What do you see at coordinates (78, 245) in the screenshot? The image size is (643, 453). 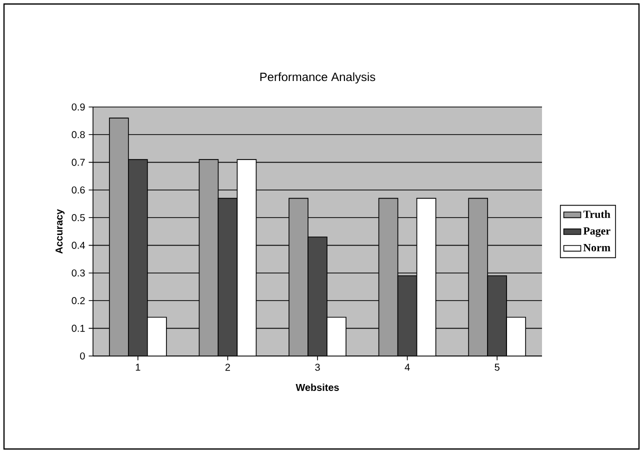 I see `y-tick-label: 0.4` at bounding box center [78, 245].